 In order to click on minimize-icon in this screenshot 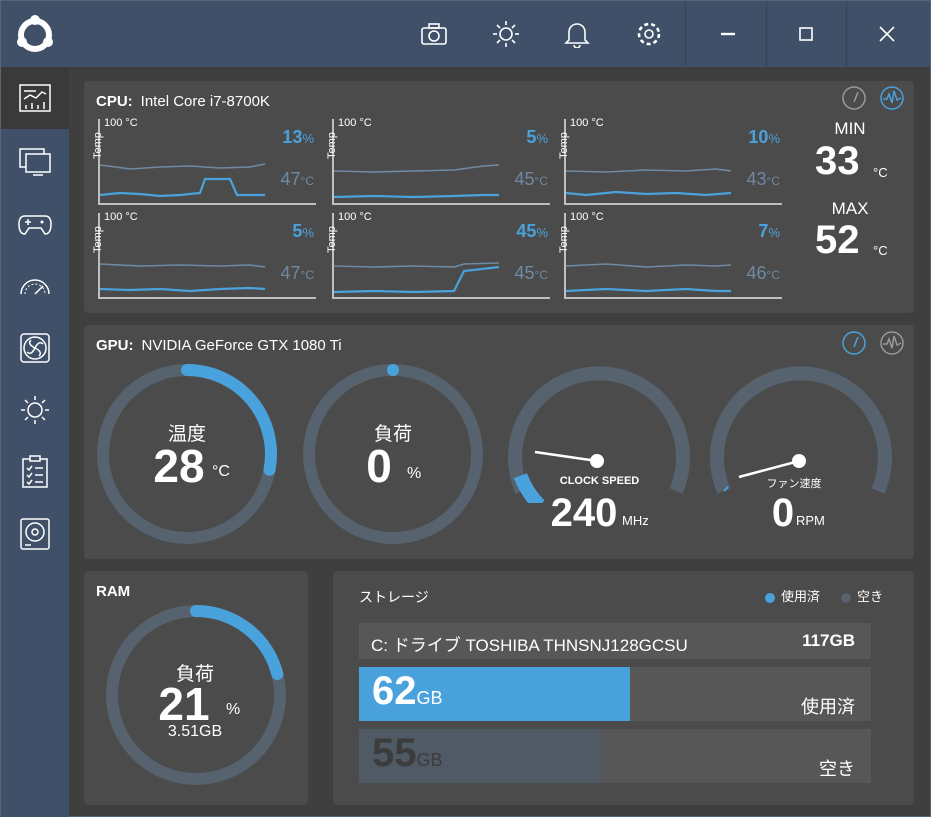, I will do `click(728, 34)`.